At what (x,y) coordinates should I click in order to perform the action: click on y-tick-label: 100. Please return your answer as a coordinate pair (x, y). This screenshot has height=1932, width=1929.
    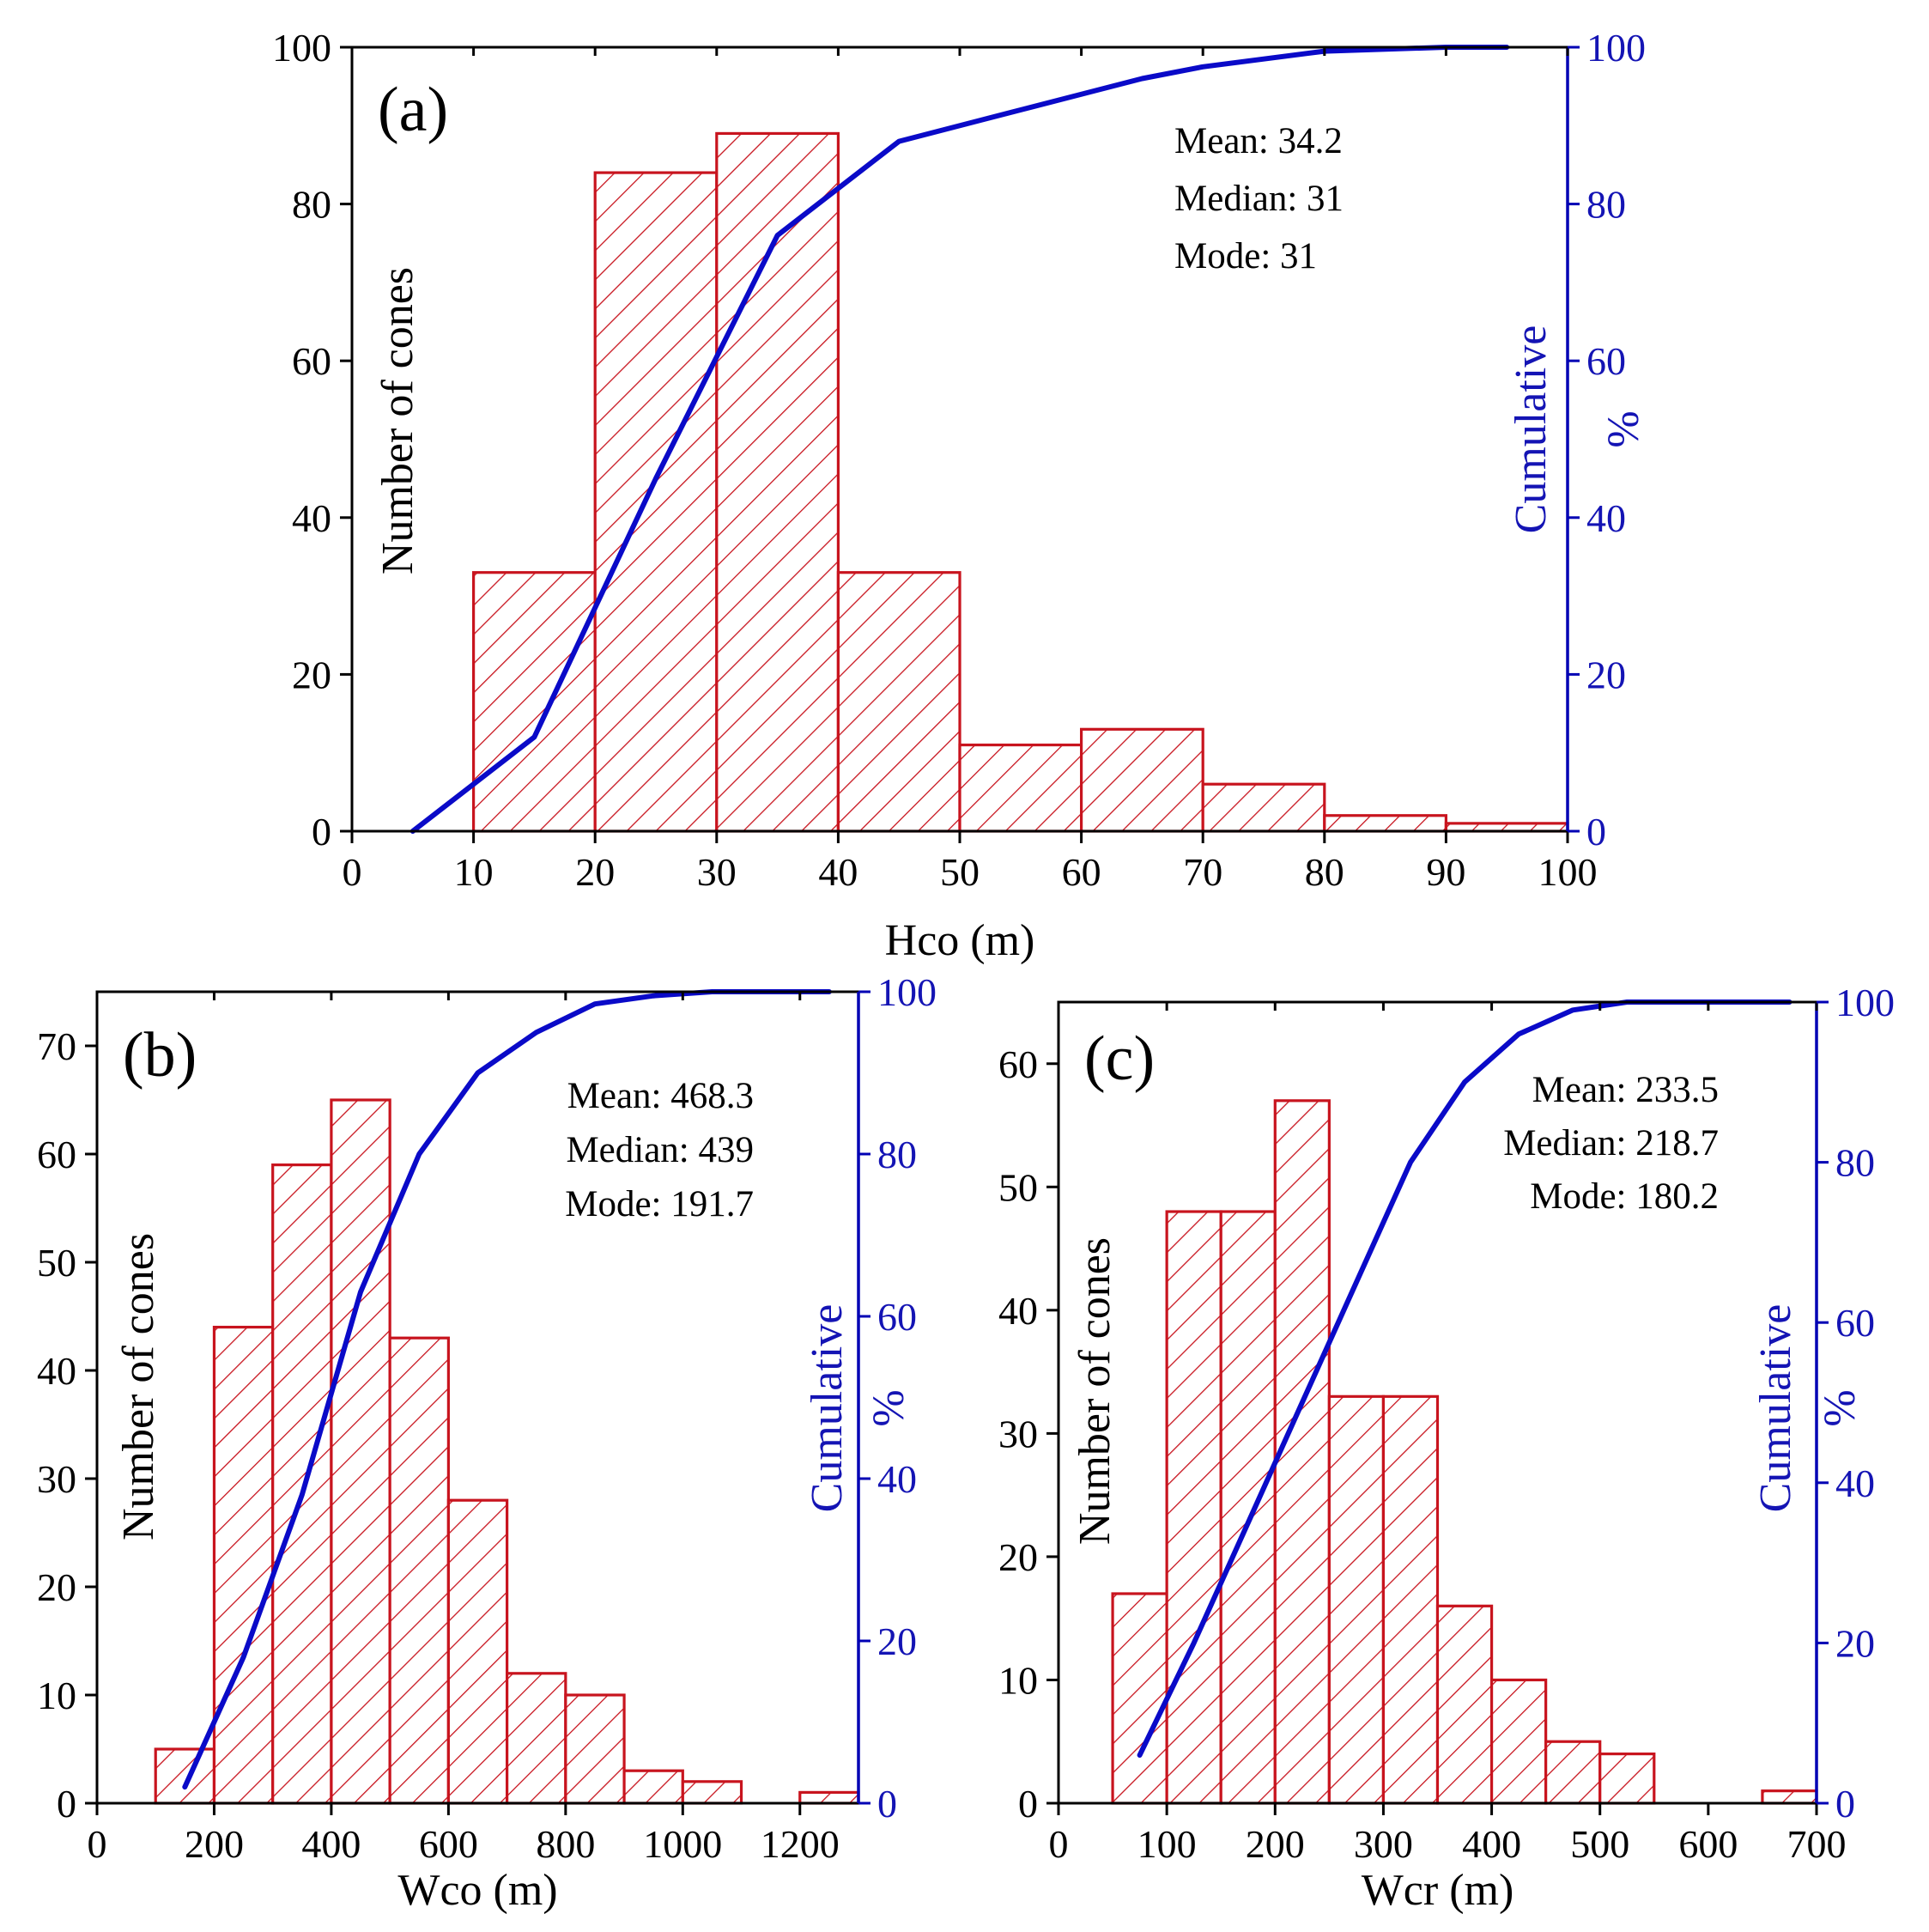
    Looking at the image, I should click on (301, 48).